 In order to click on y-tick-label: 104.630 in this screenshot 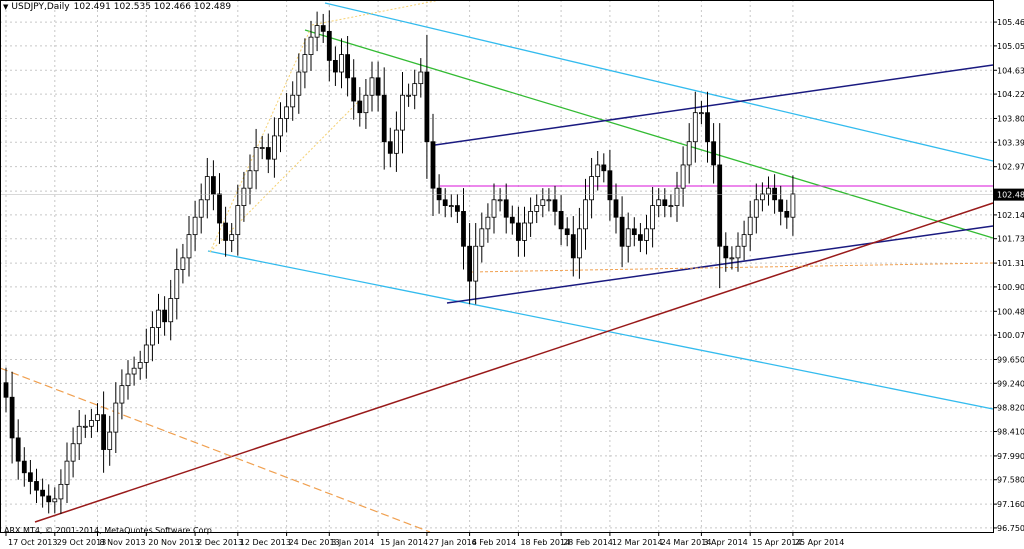, I will do `click(1010, 70)`.